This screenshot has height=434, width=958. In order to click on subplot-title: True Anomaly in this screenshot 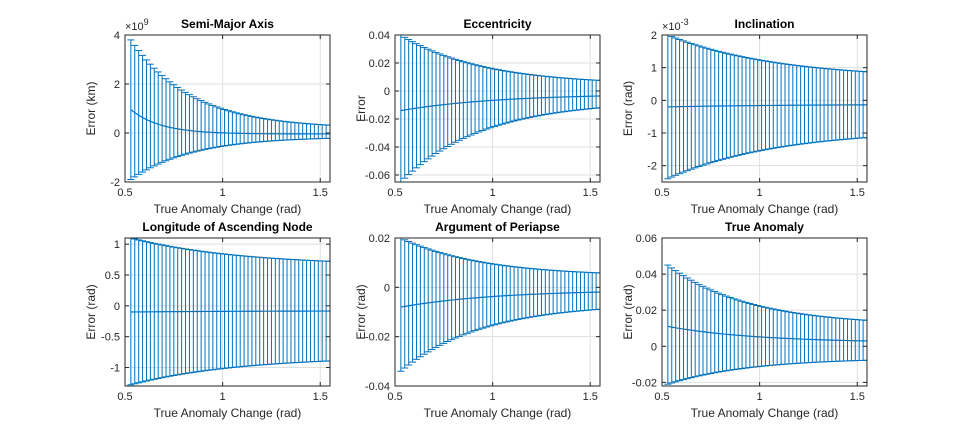, I will do `click(764, 227)`.